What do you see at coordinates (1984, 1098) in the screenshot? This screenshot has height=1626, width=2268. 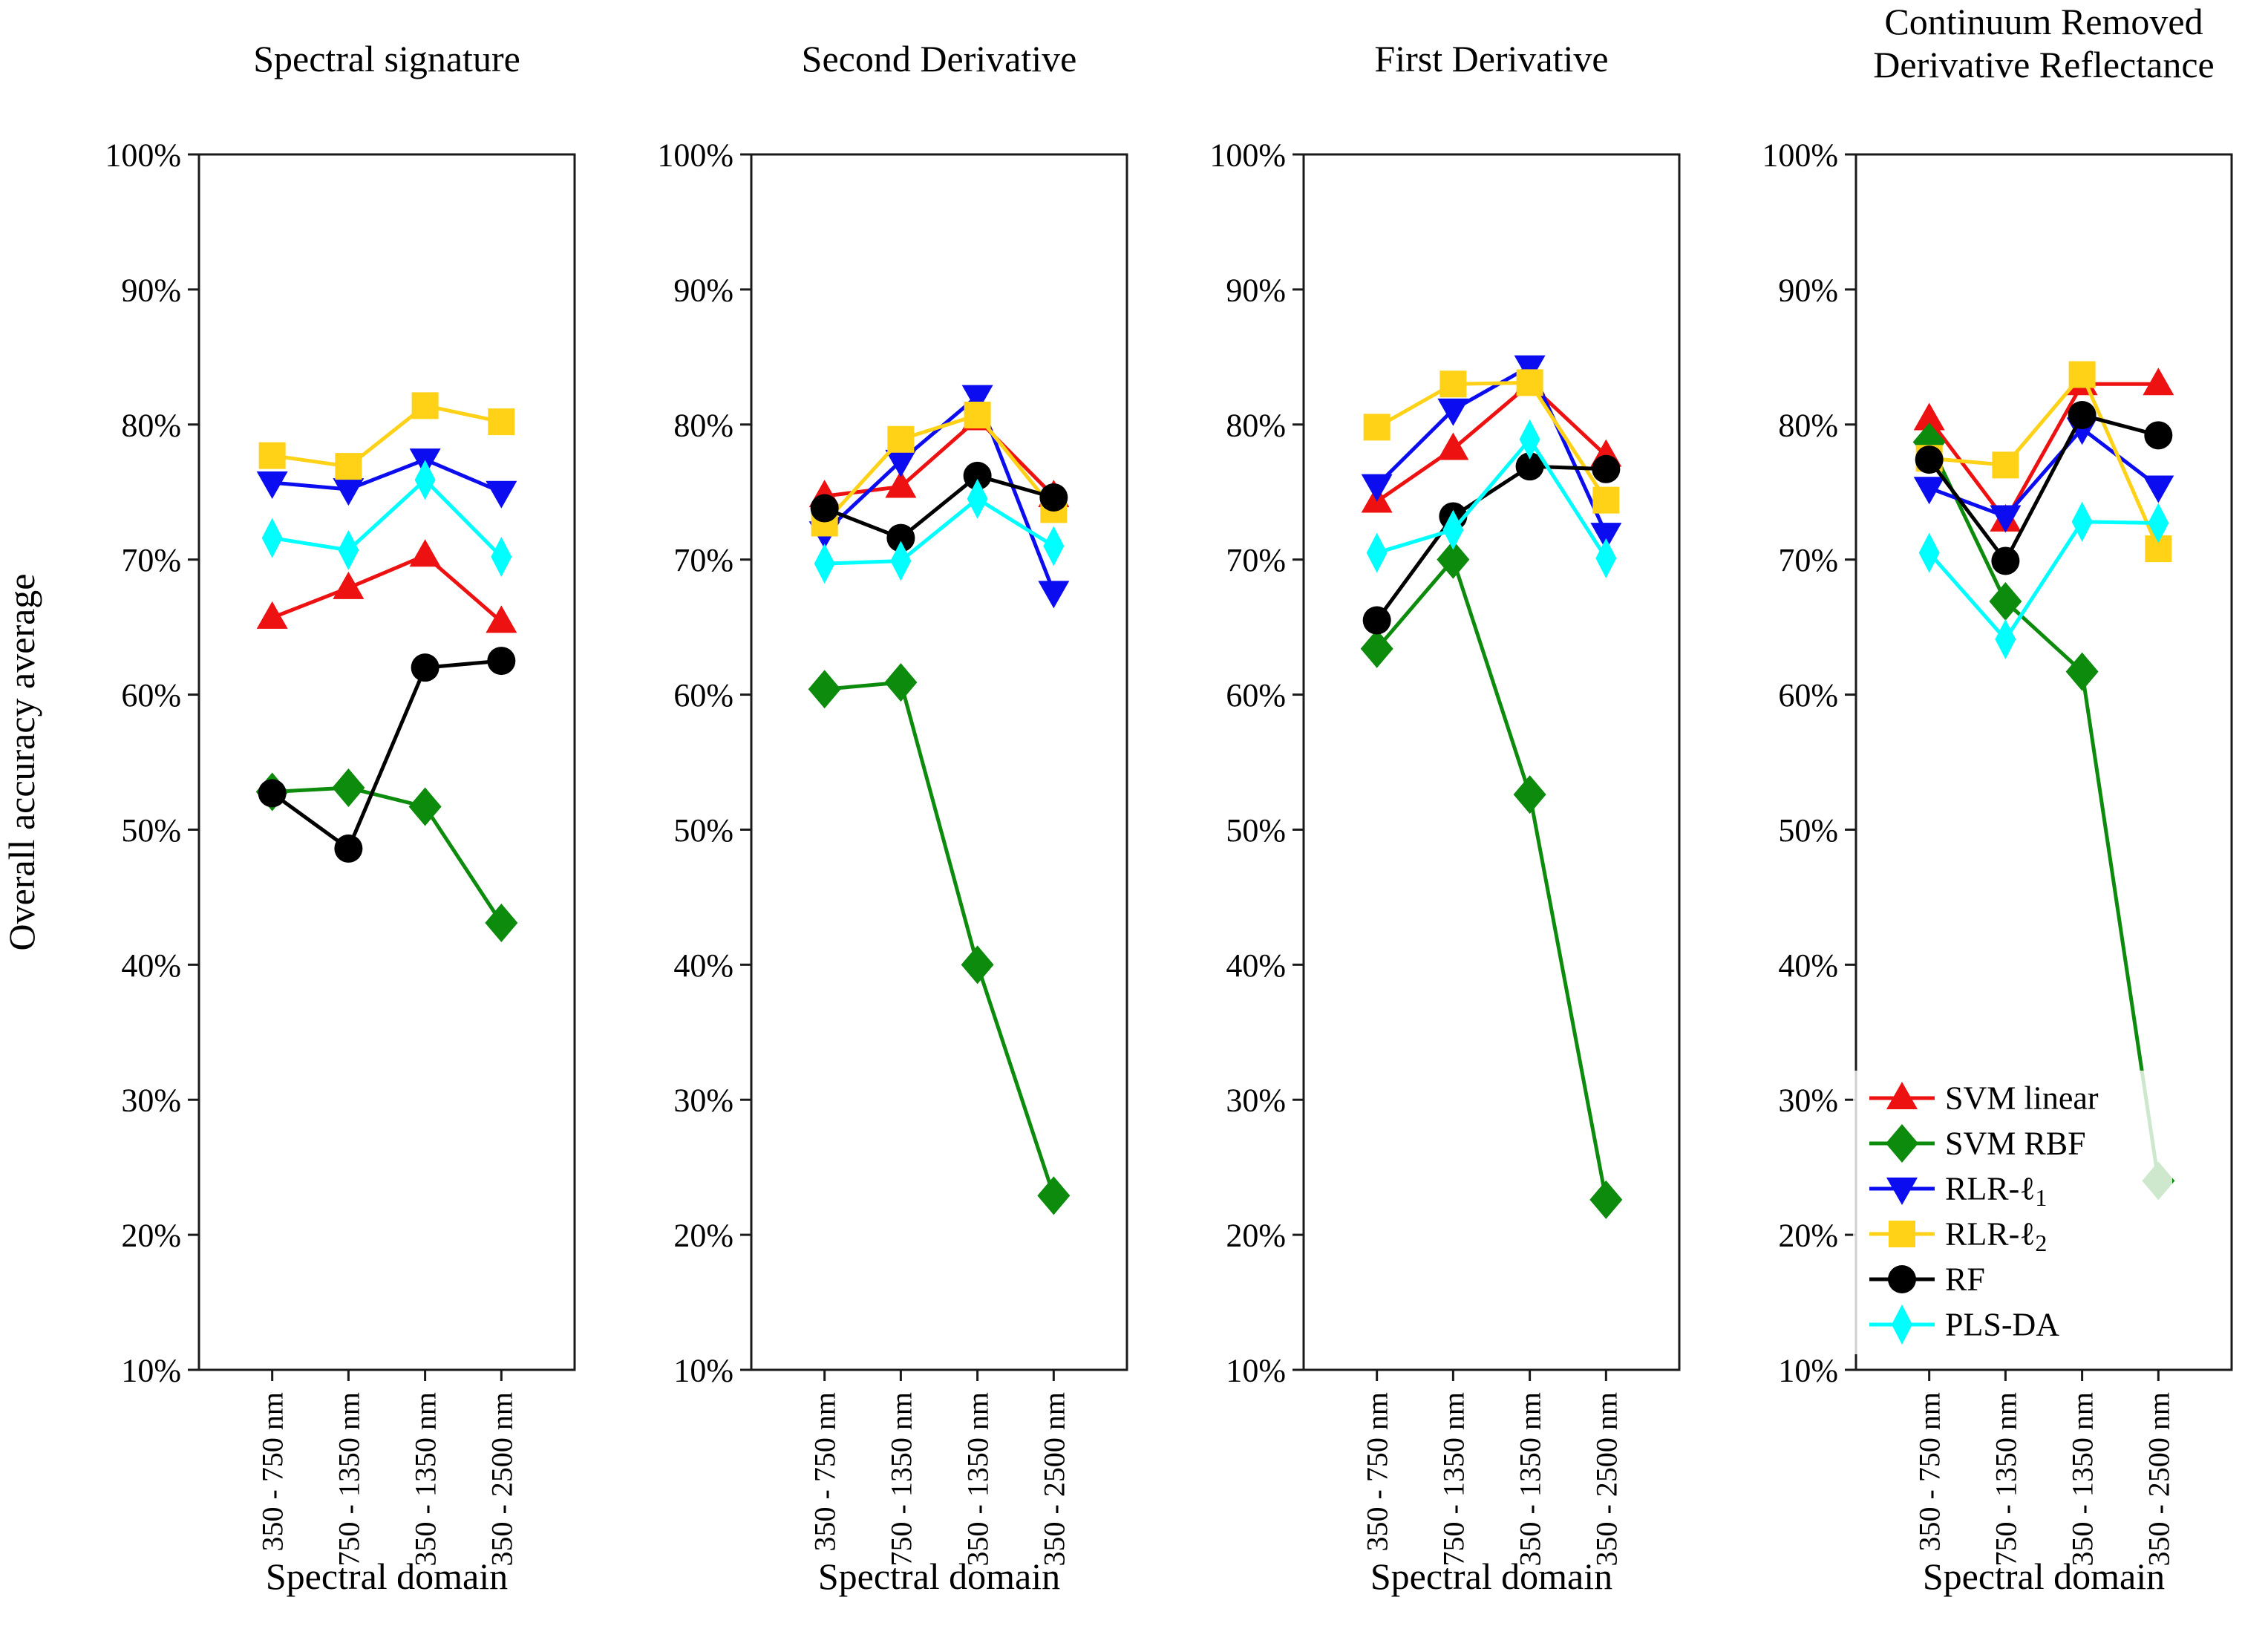 I see `legend-item-svm_linear: SVM linear` at bounding box center [1984, 1098].